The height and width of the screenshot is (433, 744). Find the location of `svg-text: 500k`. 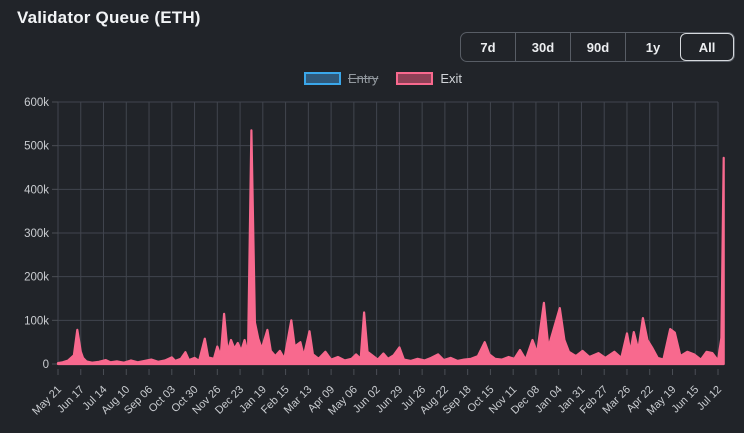

svg-text: 500k is located at coordinates (36, 147).